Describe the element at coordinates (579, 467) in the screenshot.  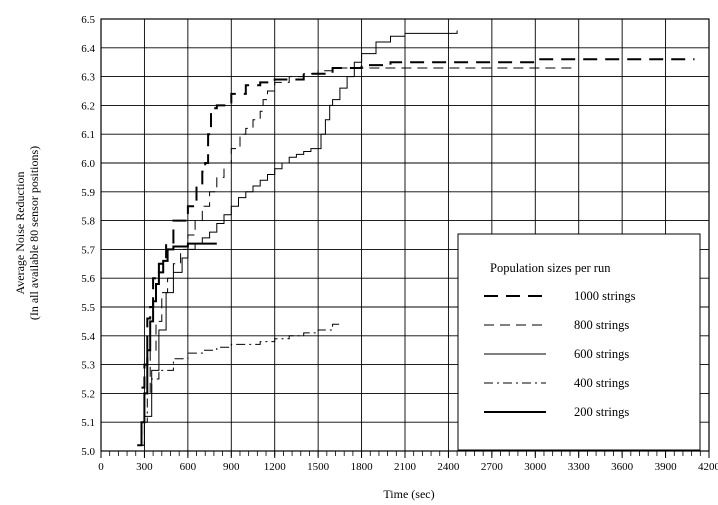
I see `x-tick-label: 3300` at that location.